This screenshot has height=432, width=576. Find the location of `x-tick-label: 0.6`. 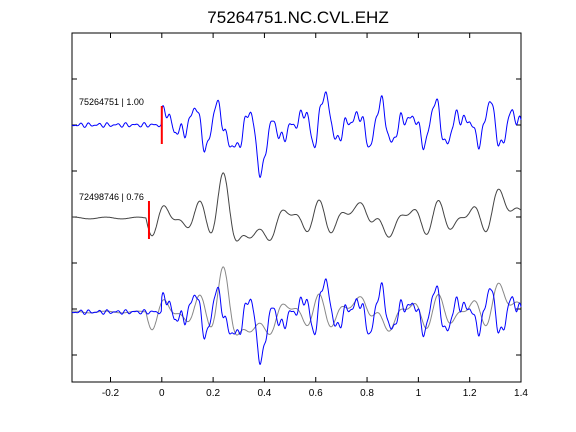

x-tick-label: 0.6 is located at coordinates (316, 393).